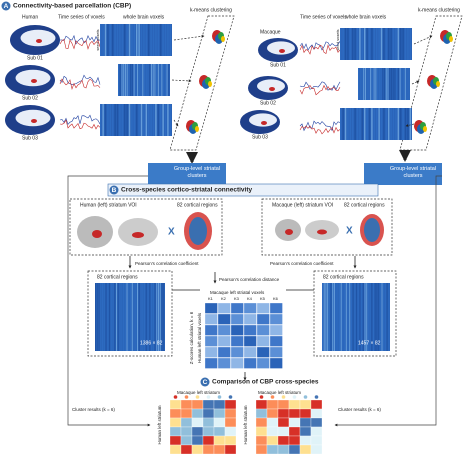 Image resolution: width=474 pixels, height=465 pixels. Describe the element at coordinates (197, 205) in the screenshot. I see `voi-label: 82 cortical regions` at that location.